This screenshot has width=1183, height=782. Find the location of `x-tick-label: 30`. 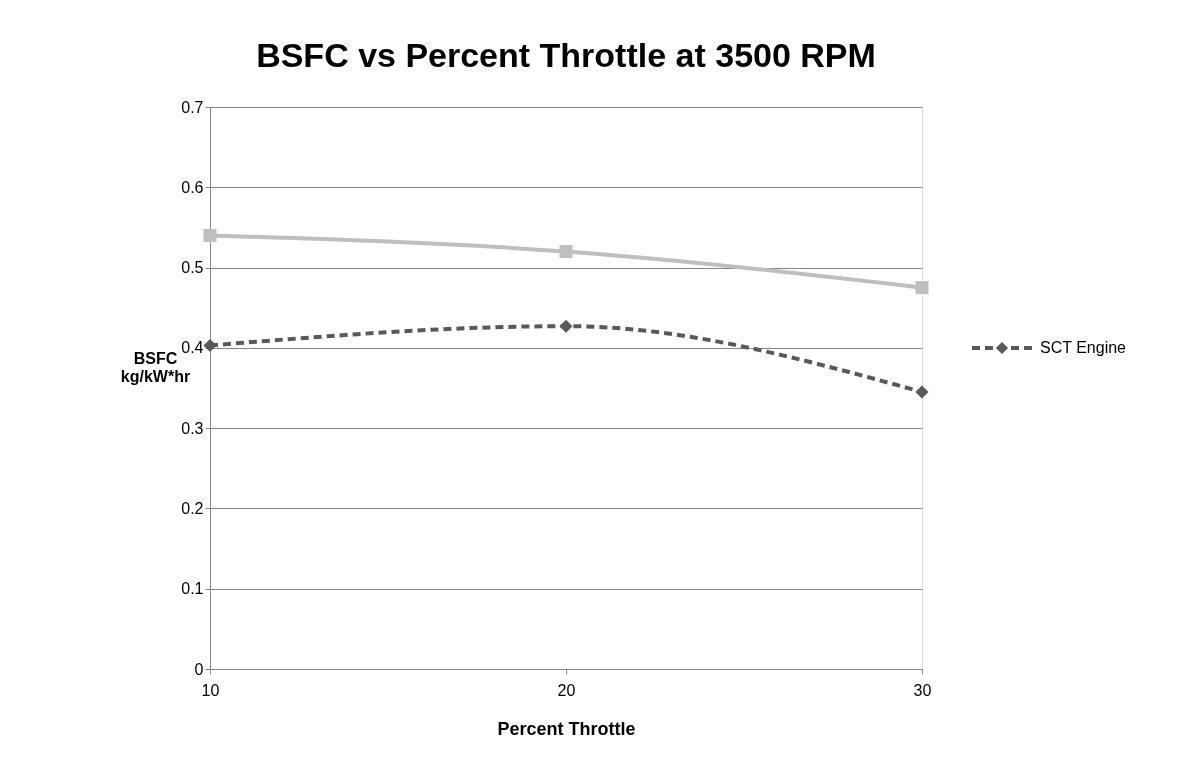

x-tick-label: 30 is located at coordinates (922, 690).